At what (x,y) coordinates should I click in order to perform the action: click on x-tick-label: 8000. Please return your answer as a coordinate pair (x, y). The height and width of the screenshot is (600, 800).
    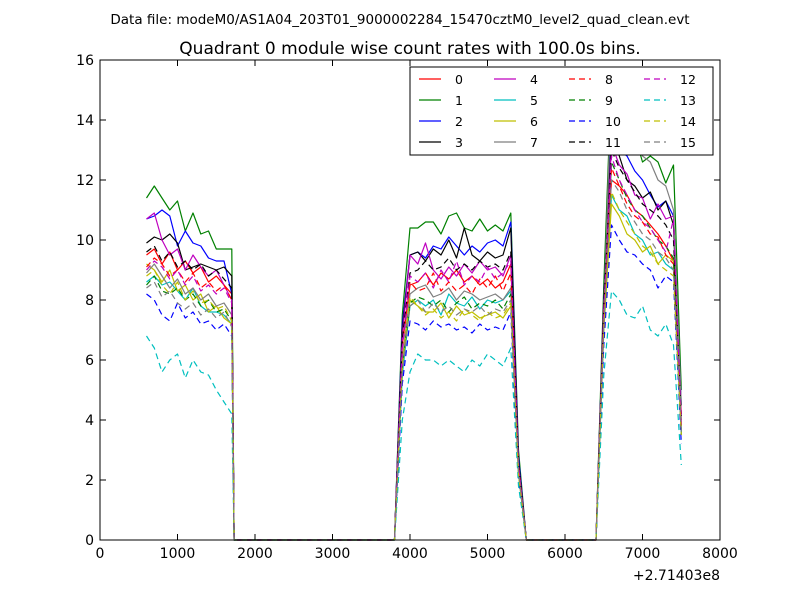
    Looking at the image, I should click on (720, 554).